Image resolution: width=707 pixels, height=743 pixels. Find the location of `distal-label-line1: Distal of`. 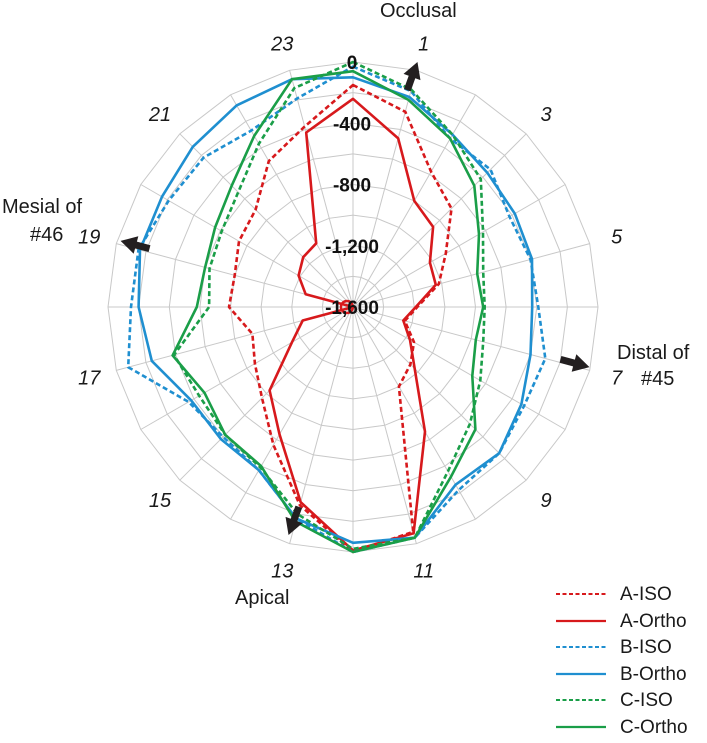

distal-label-line1: Distal of is located at coordinates (653, 353).